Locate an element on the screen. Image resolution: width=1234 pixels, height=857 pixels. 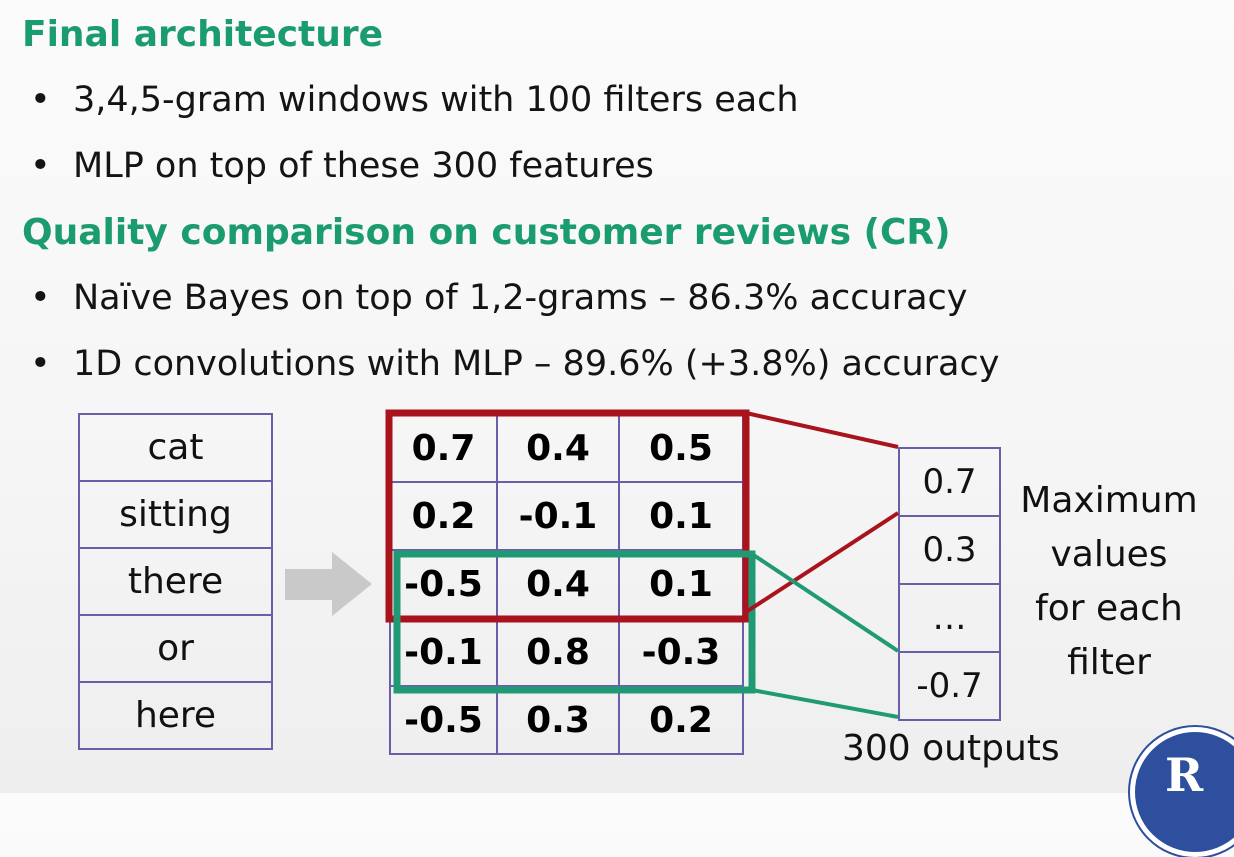
max-values-label: Maximum values for each filter is located at coordinates (1109, 582).